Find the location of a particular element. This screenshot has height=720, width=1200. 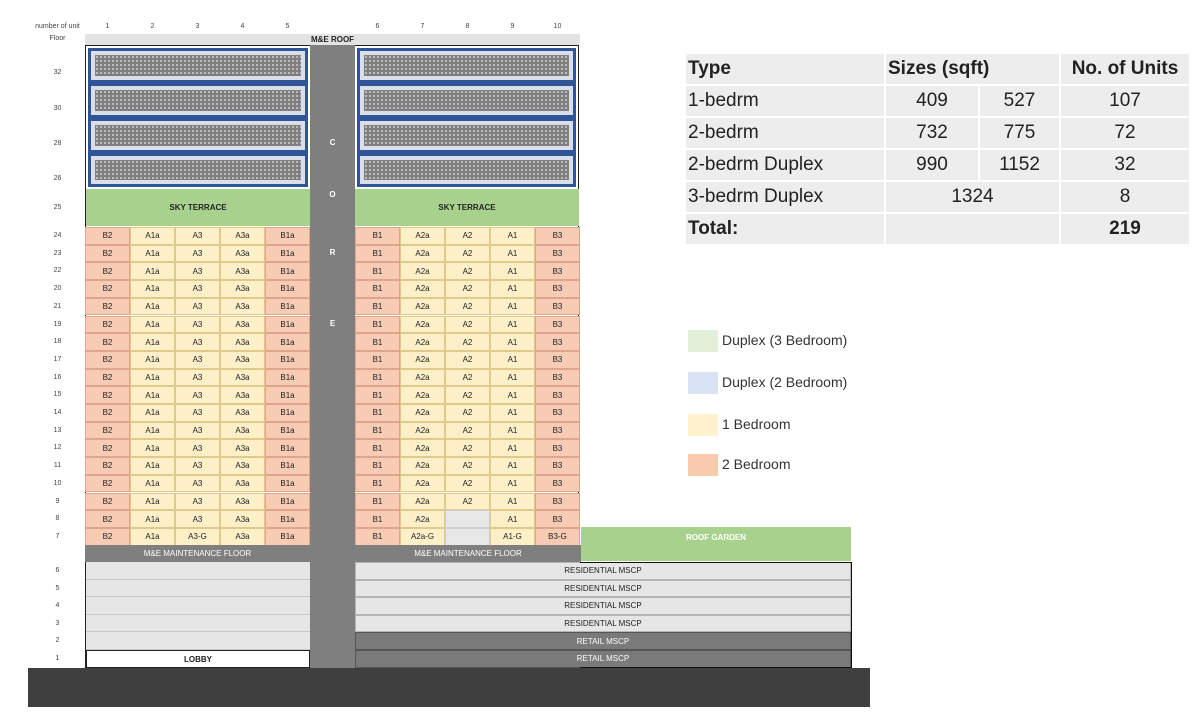

floor-label: 24 is located at coordinates (57, 235).